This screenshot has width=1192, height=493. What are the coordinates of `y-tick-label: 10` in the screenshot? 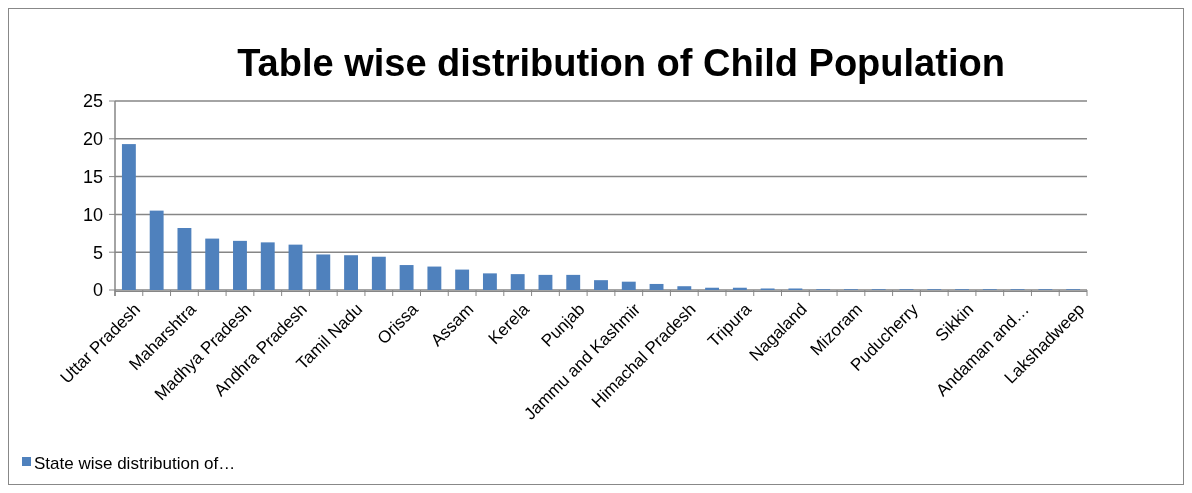 It's located at (92, 214).